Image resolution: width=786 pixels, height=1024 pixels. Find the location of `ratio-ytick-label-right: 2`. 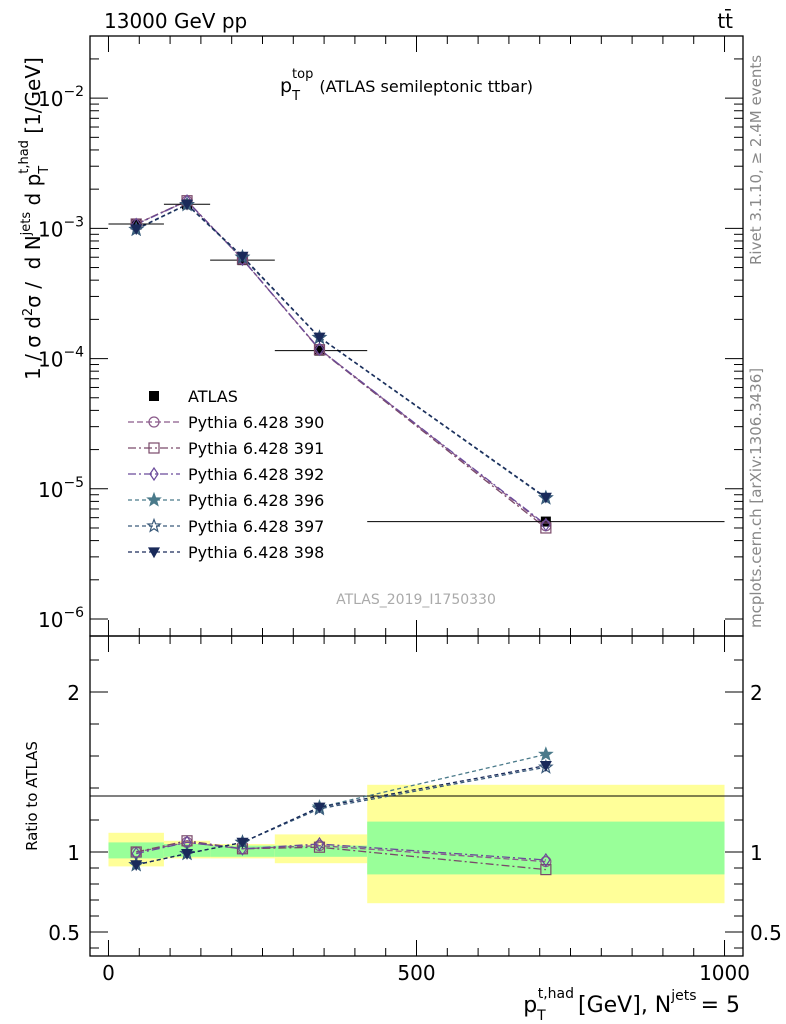

ratio-ytick-label-right: 2 is located at coordinates (756, 693).